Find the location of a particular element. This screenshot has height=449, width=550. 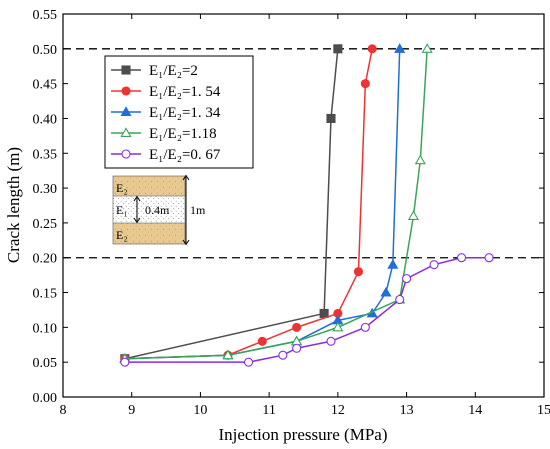

inset-total-arrow-head-bottom is located at coordinates (186, 242).